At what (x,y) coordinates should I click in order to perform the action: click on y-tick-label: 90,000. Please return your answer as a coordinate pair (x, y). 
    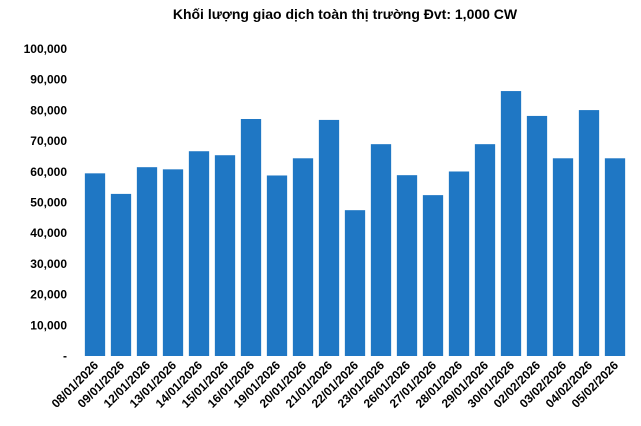
    Looking at the image, I should click on (48, 80).